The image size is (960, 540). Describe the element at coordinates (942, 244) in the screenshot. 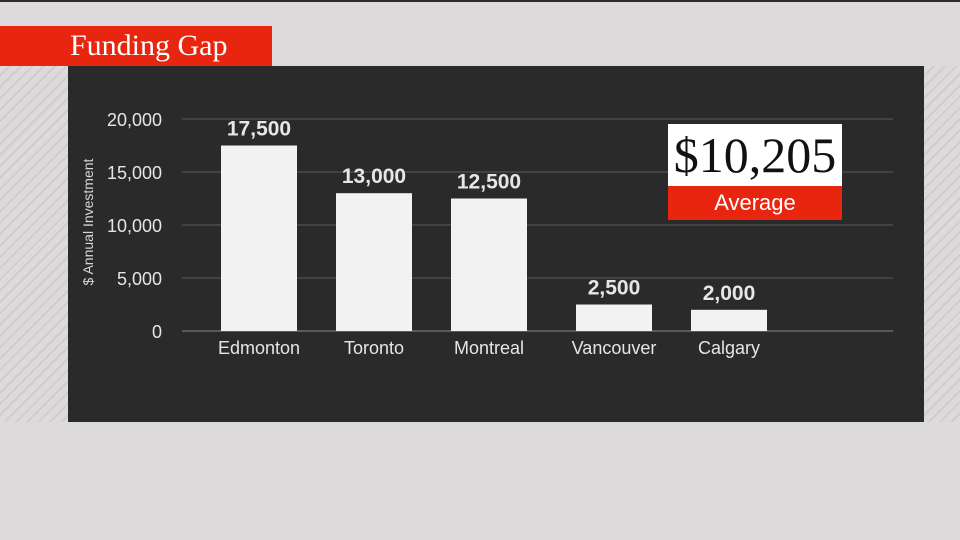

I see `hatch-pattern-right` at that location.